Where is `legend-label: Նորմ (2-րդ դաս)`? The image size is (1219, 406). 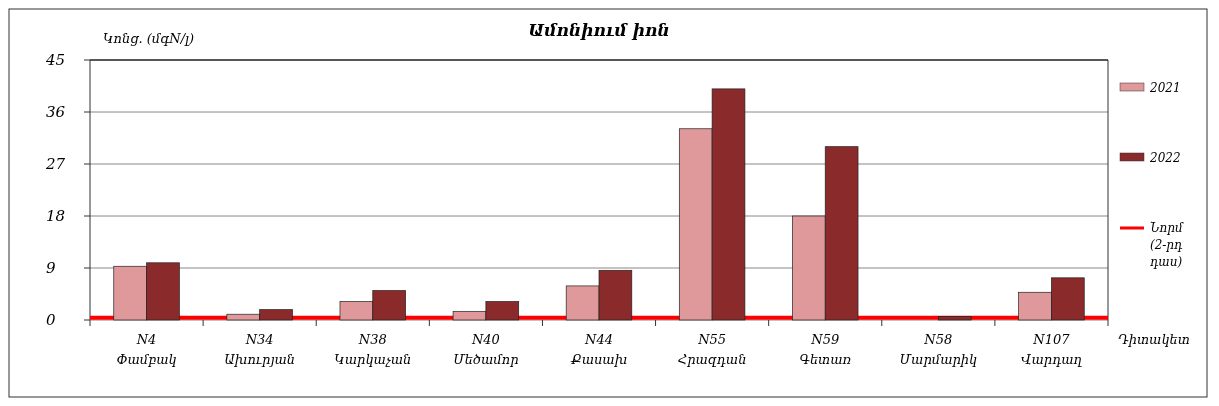 legend-label: Նորմ (2-րդ դաս) is located at coordinates (1167, 245).